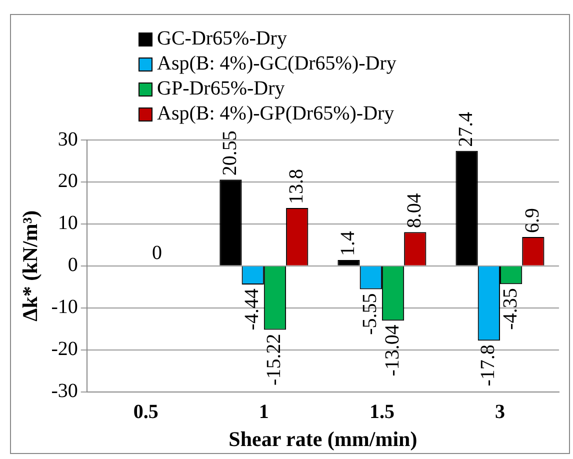 The width and height of the screenshot is (573, 459). What do you see at coordinates (414, 210) in the screenshot?
I see `data-label: 8.04` at bounding box center [414, 210].